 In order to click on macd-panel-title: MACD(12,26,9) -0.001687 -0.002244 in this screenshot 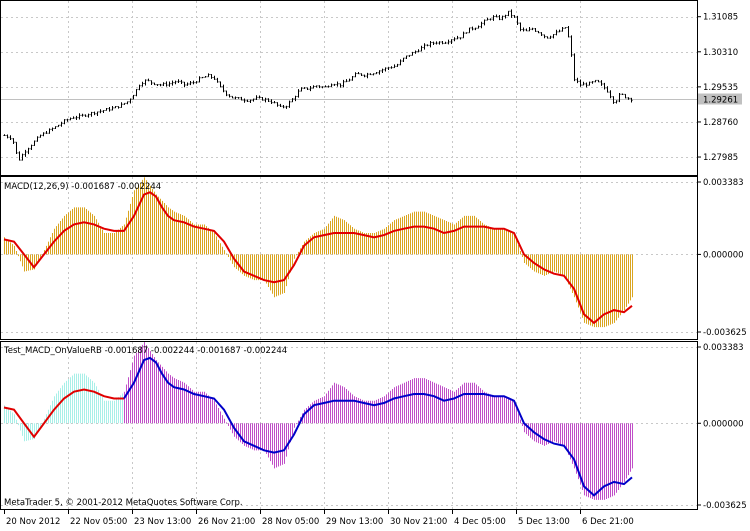, I will do `click(82, 187)`.